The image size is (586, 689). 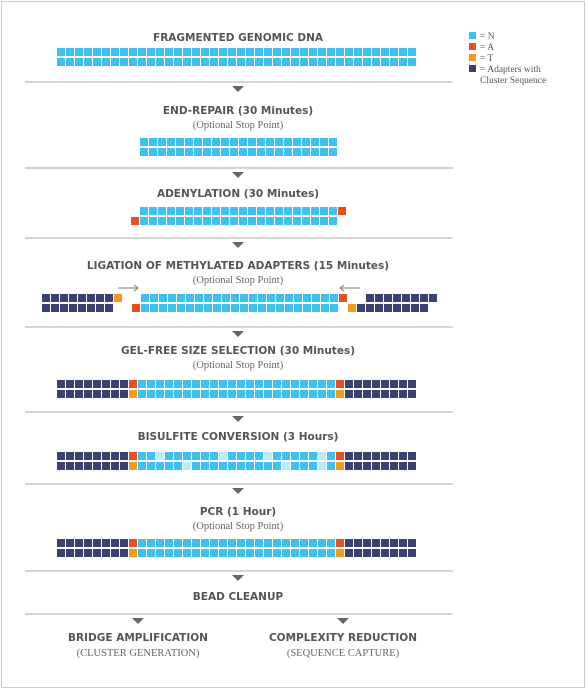 What do you see at coordinates (238, 437) in the screenshot?
I see `step-title: BISULFITE CONVERSION (3 Hours)` at bounding box center [238, 437].